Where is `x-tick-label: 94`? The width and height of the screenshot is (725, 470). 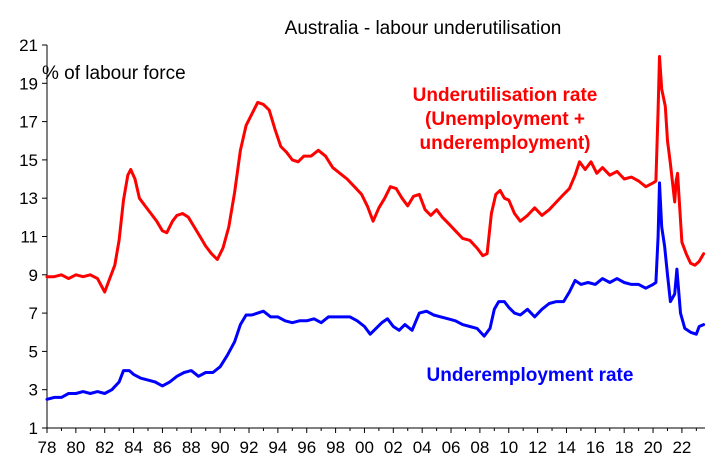 x-tick-label: 94 is located at coordinates (277, 447).